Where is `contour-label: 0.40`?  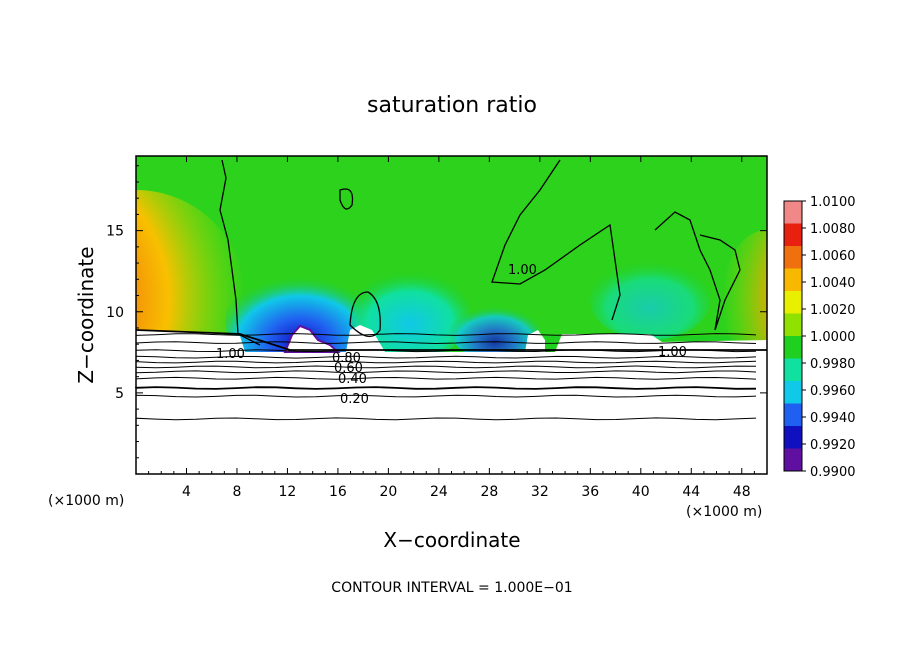 contour-label: 0.40 is located at coordinates (352, 379).